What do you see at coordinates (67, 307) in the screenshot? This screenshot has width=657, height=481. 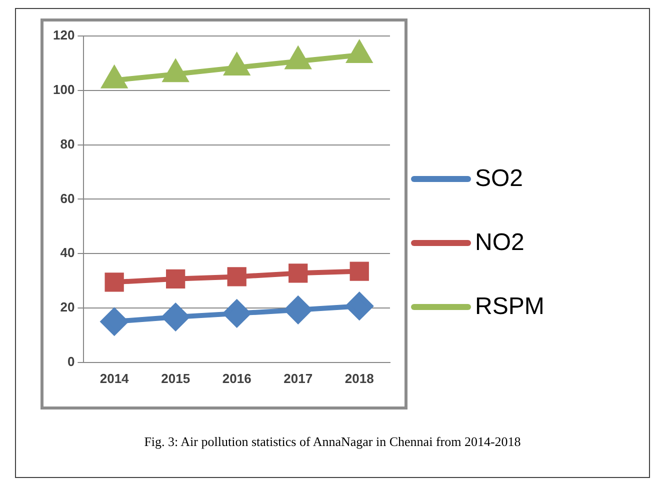 I see `y-tick-label: 20` at bounding box center [67, 307].